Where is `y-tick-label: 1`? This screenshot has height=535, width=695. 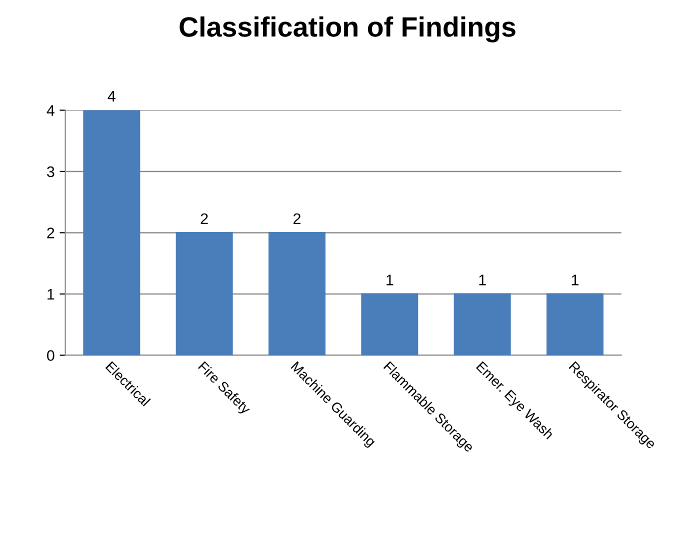
y-tick-label: 1 is located at coordinates (51, 294).